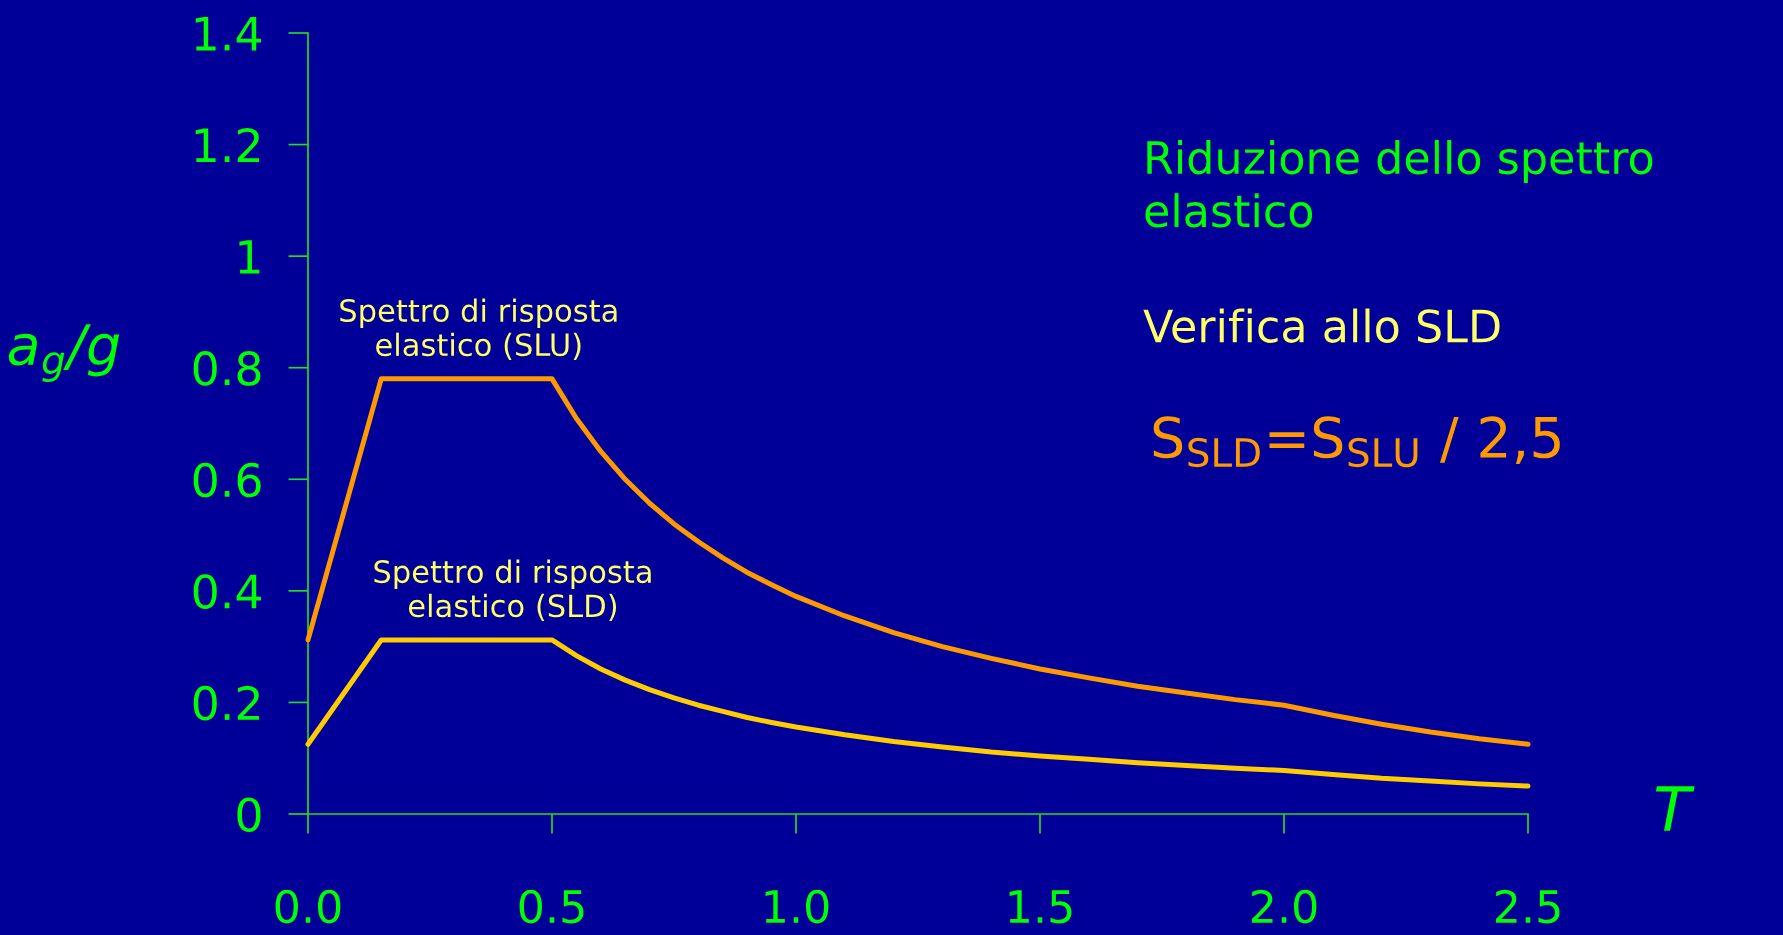 This screenshot has height=935, width=1783. I want to click on annotation: S$_{SLD}$=S$_{SLU}$ / 2,5, so click(1356, 442).